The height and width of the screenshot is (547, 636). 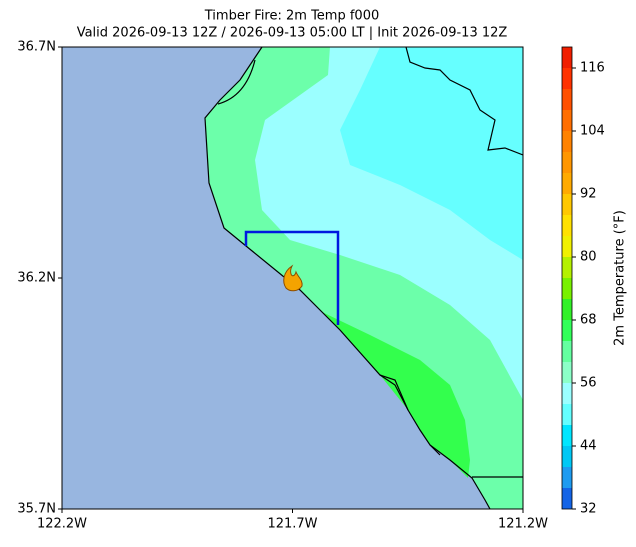 I want to click on colorbar-tick-label: 68, so click(x=588, y=320).